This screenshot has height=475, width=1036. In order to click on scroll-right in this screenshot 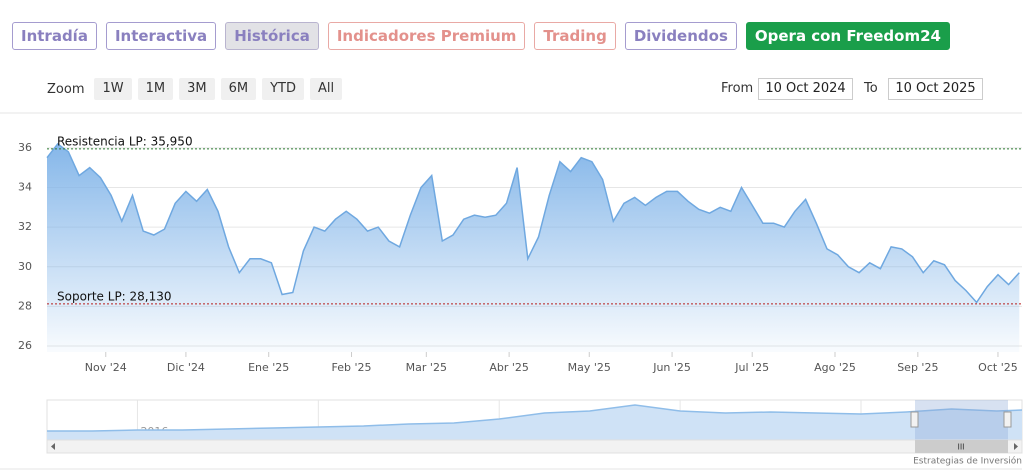, I will do `click(1016, 446)`.